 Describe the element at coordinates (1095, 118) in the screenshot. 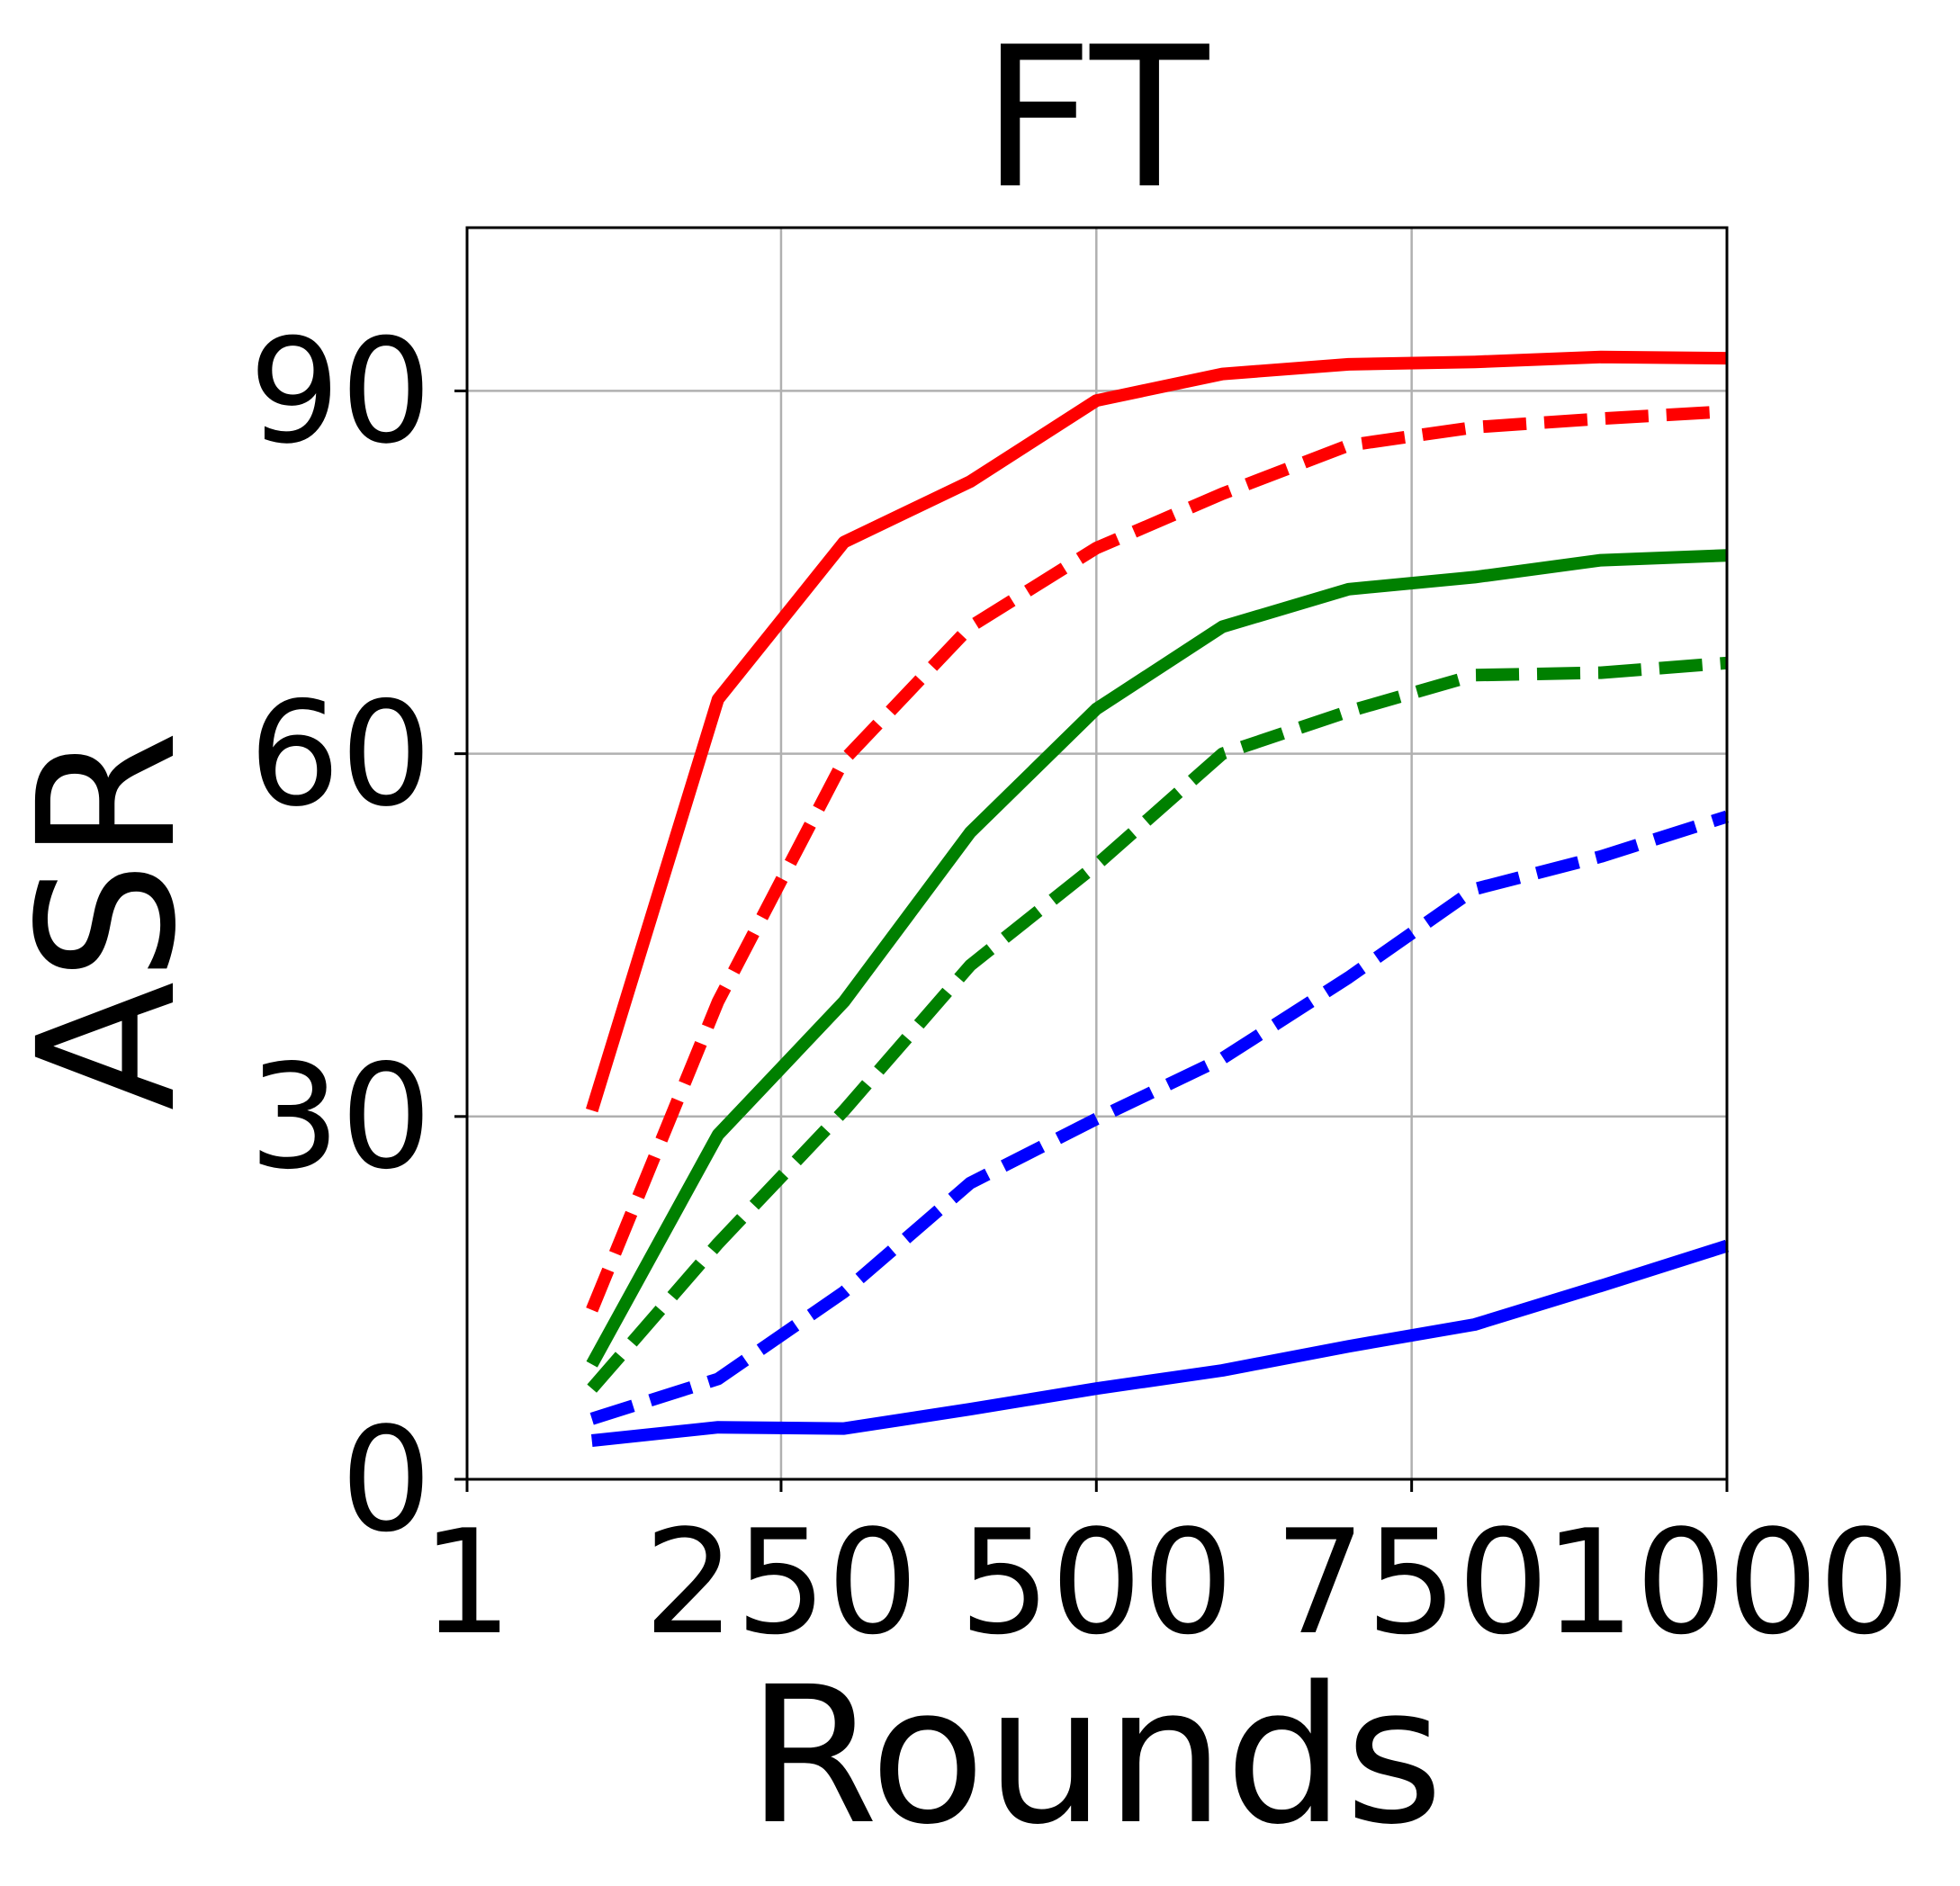

I see `chart-title: FT` at that location.